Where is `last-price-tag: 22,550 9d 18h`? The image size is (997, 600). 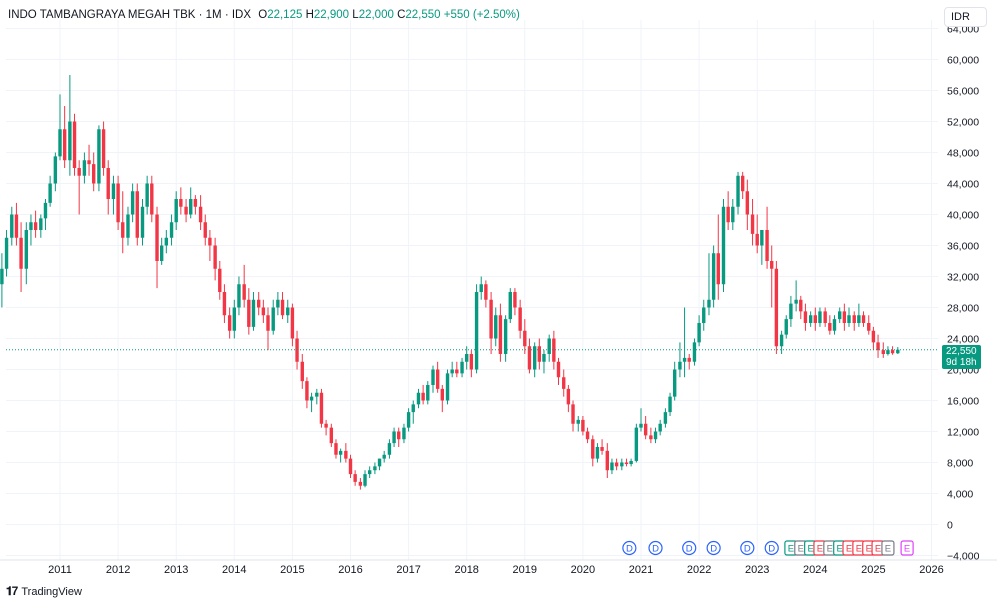 last-price-tag: 22,550 9d 18h is located at coordinates (961, 357).